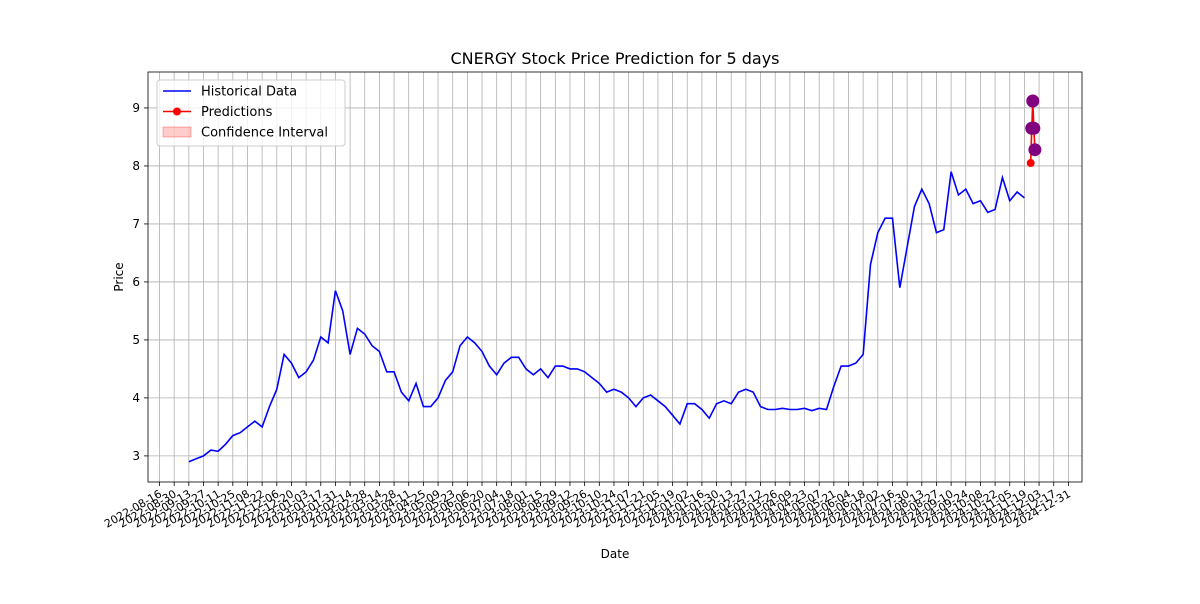 The height and width of the screenshot is (604, 1200). I want to click on legend-label: Confidence Interval, so click(264, 133).